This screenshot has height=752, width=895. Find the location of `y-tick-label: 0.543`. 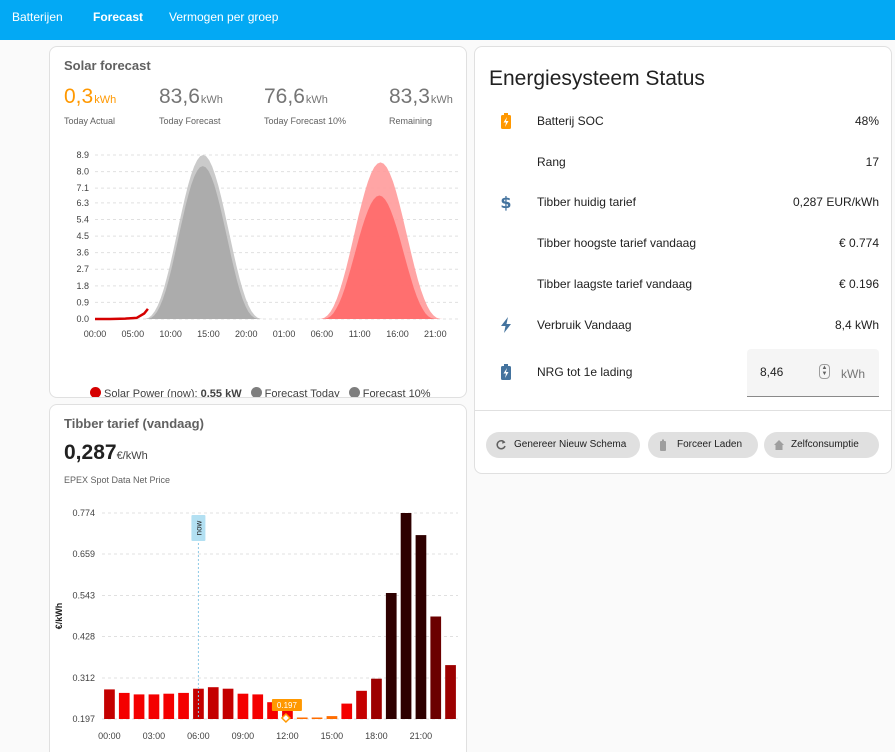

y-tick-label: 0.543 is located at coordinates (83, 595).